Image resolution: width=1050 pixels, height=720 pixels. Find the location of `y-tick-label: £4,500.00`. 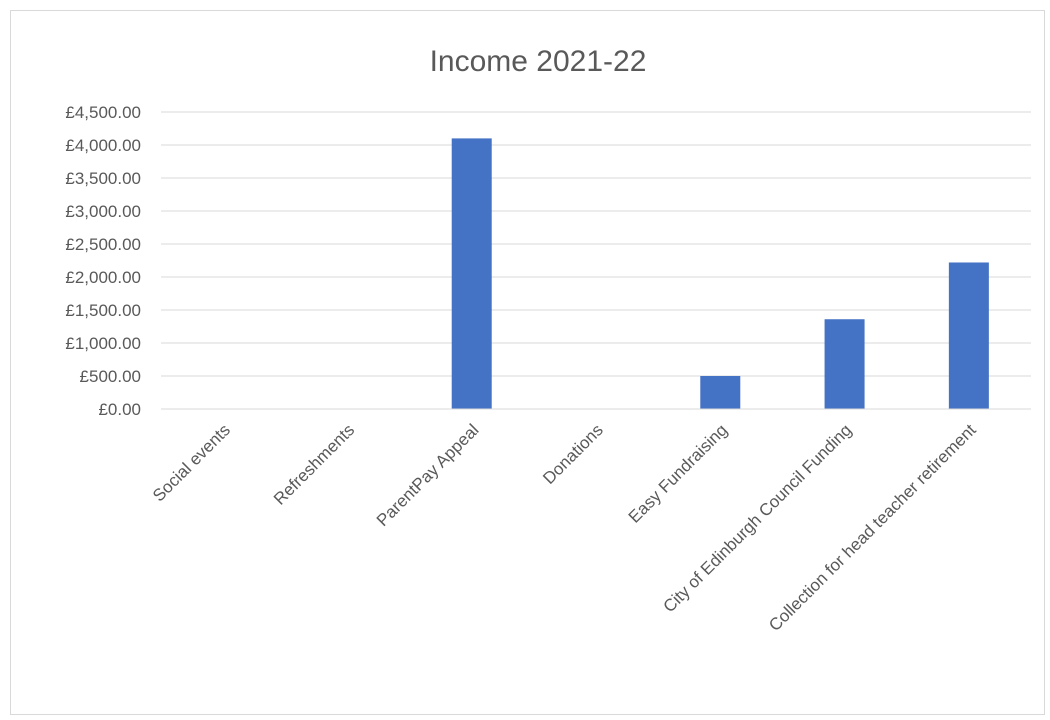

y-tick-label: £4,500.00 is located at coordinates (103, 112).